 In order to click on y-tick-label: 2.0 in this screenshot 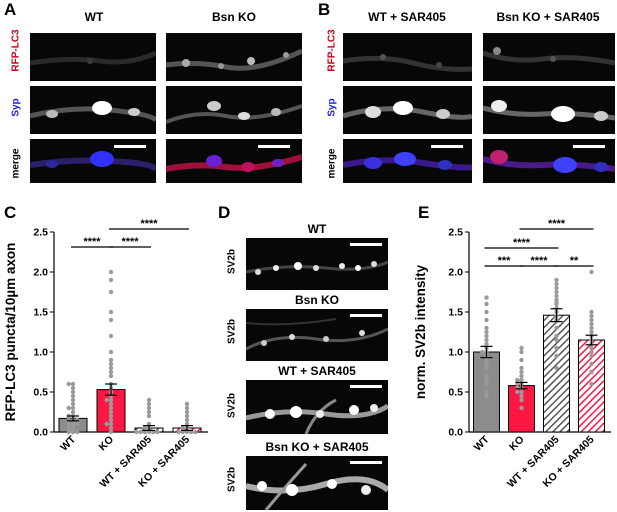, I will do `click(40, 273)`.